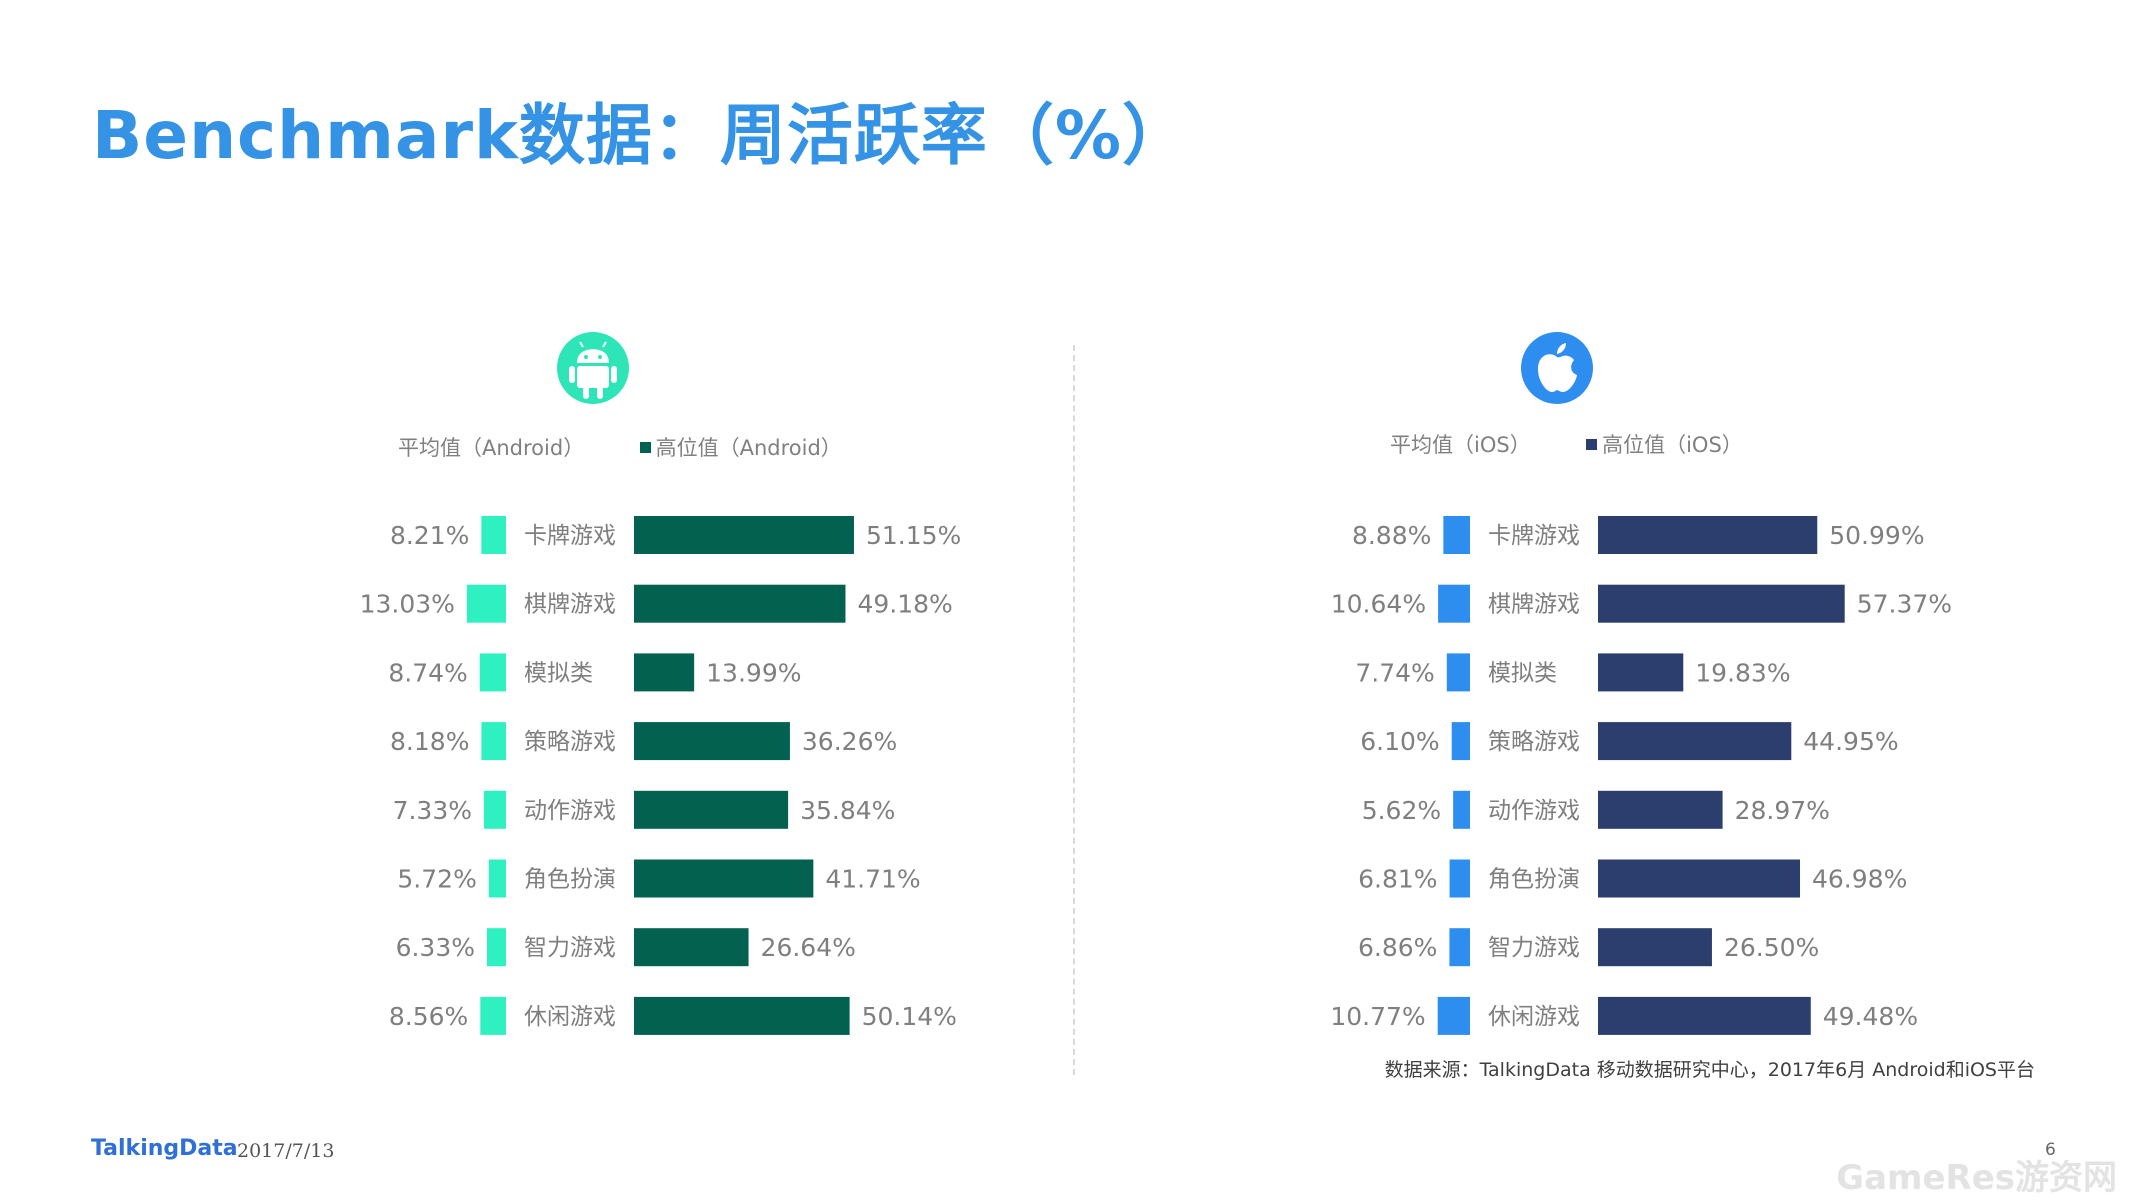  Describe the element at coordinates (1460, 445) in the screenshot. I see `legend-avg-ios: 平均值（iOS）` at that location.